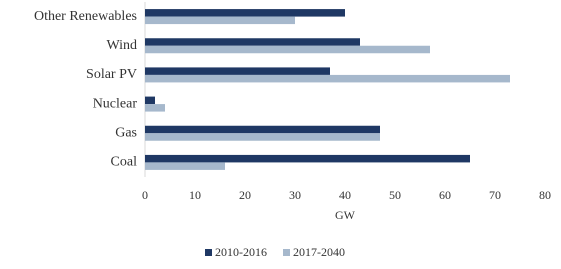 Image resolution: width=561 pixels, height=269 pixels. I want to click on y-tick-label: Other Renewables, so click(85, 16).